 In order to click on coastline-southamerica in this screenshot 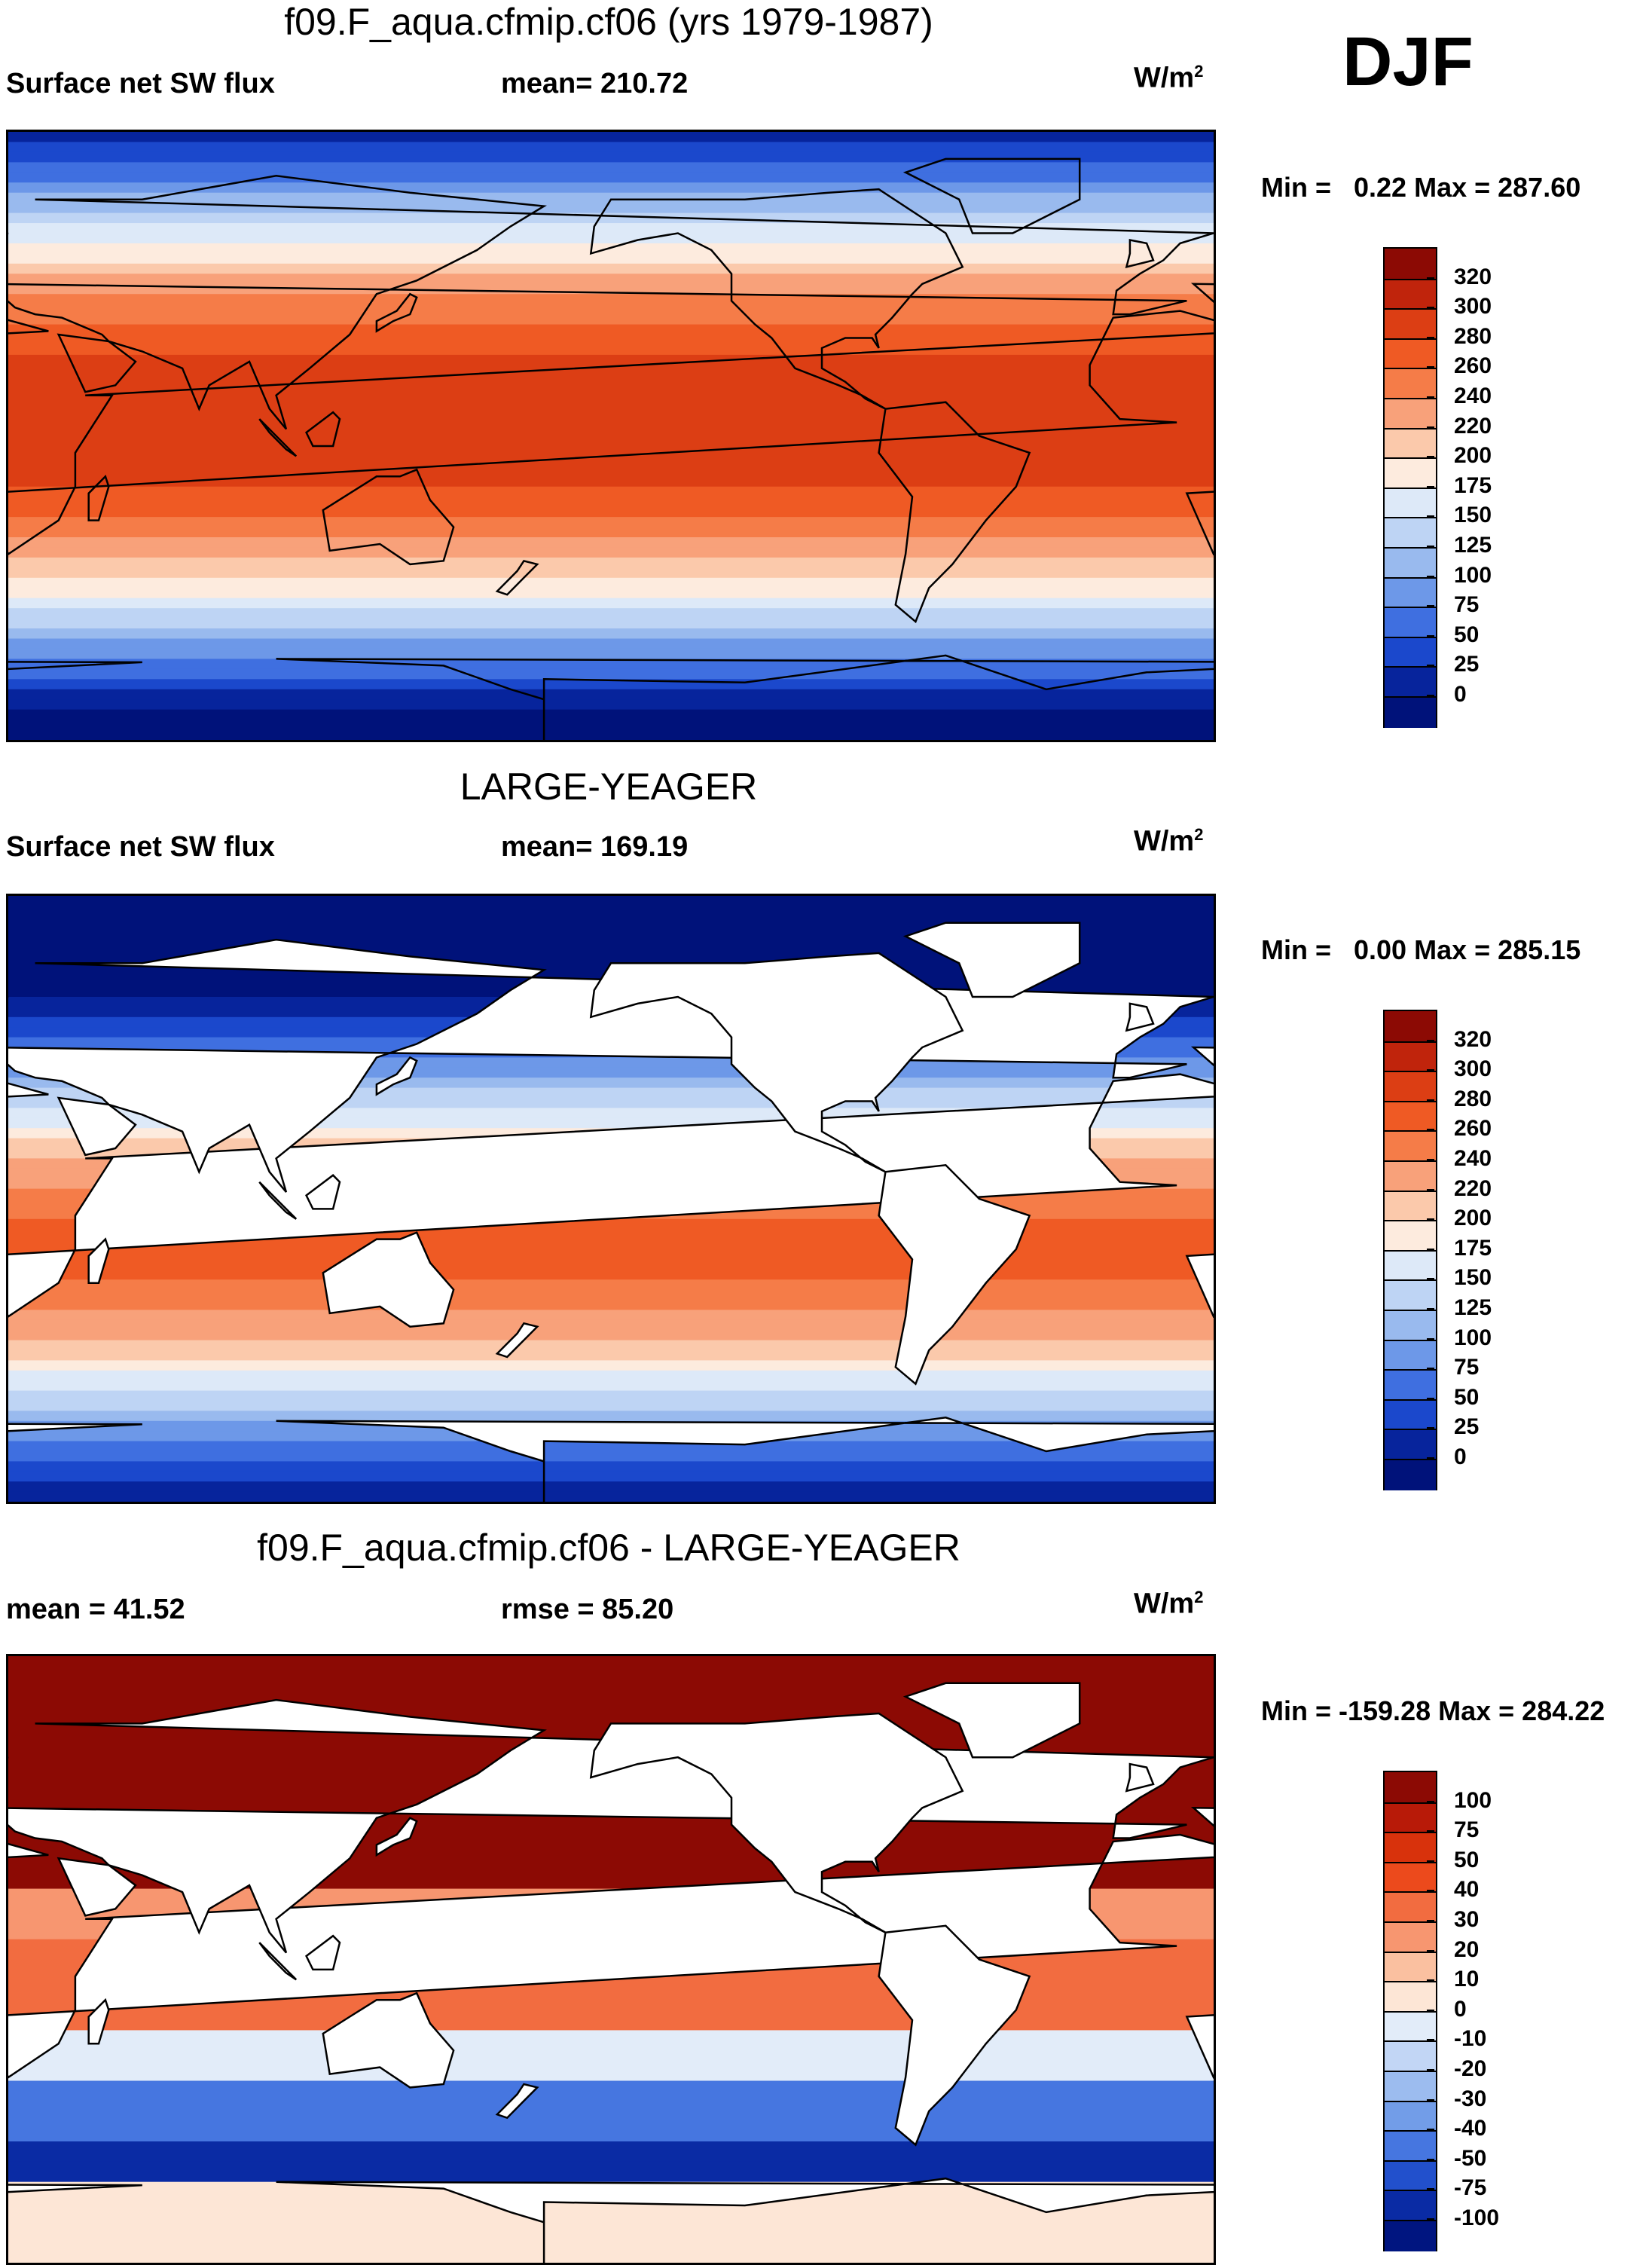, I will do `click(954, 1274)`.